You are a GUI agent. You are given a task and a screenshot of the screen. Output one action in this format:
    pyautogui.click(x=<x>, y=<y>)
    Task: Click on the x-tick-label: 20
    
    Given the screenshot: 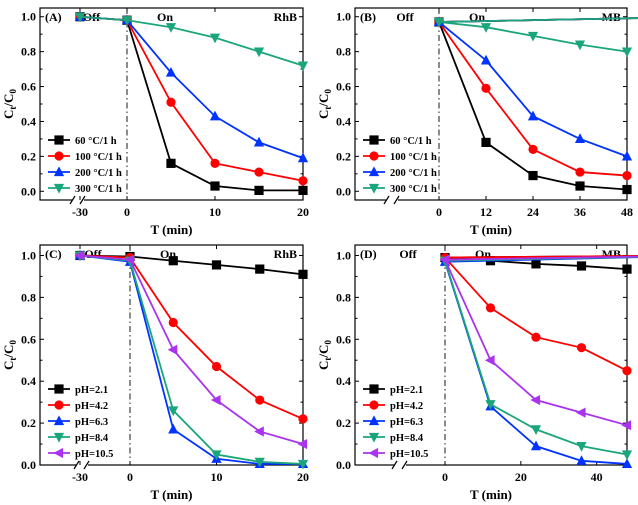 What is the action you would take?
    pyautogui.click(x=303, y=477)
    